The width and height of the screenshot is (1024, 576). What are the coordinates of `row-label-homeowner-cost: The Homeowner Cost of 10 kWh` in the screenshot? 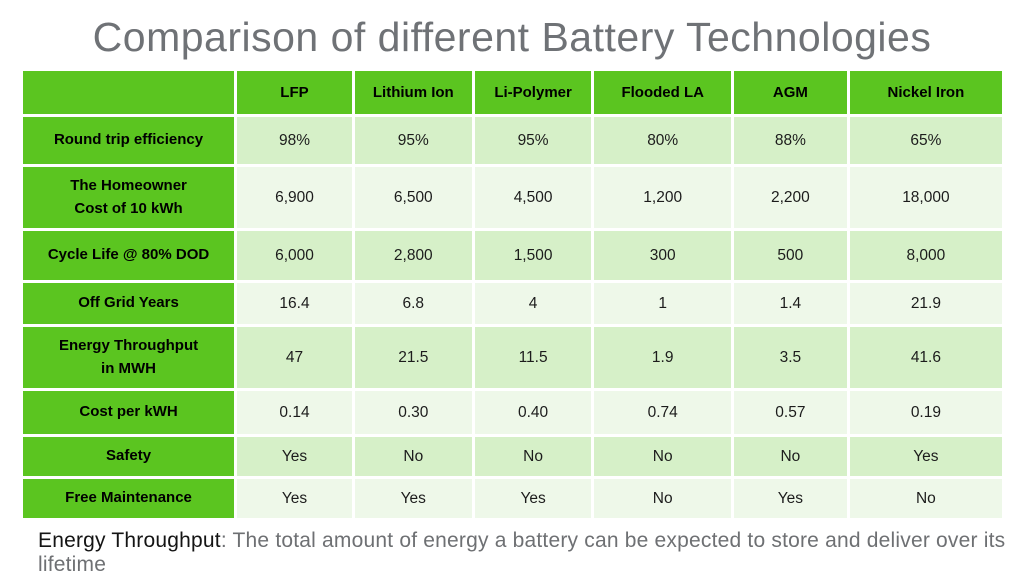 It's located at (128, 198).